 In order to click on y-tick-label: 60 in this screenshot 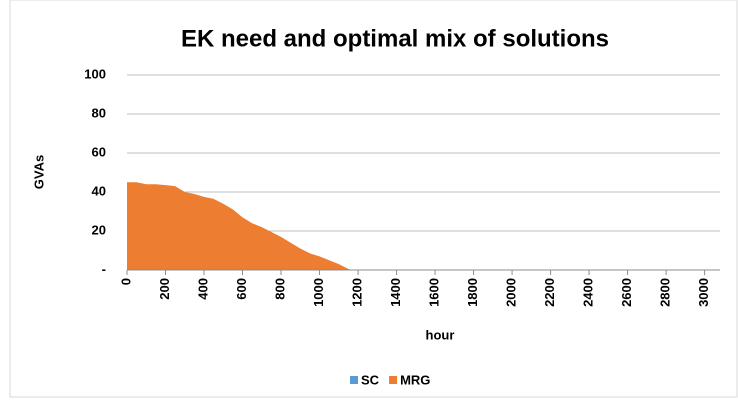, I will do `click(99, 151)`.